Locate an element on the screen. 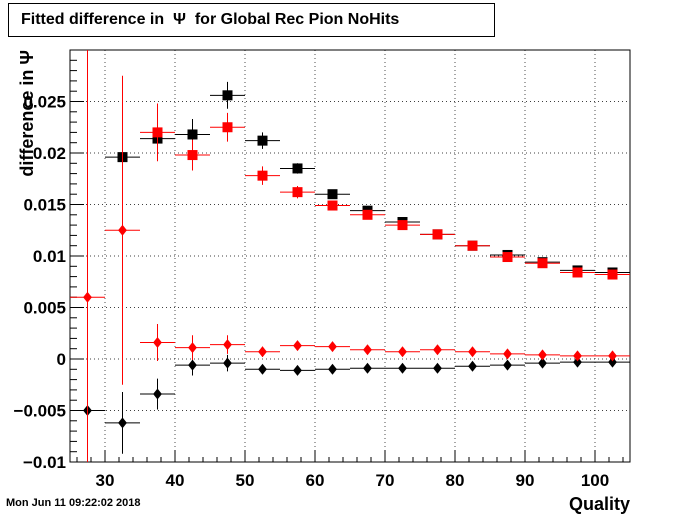 The width and height of the screenshot is (700, 514). y-tick-label: 0.015 is located at coordinates (44, 205).